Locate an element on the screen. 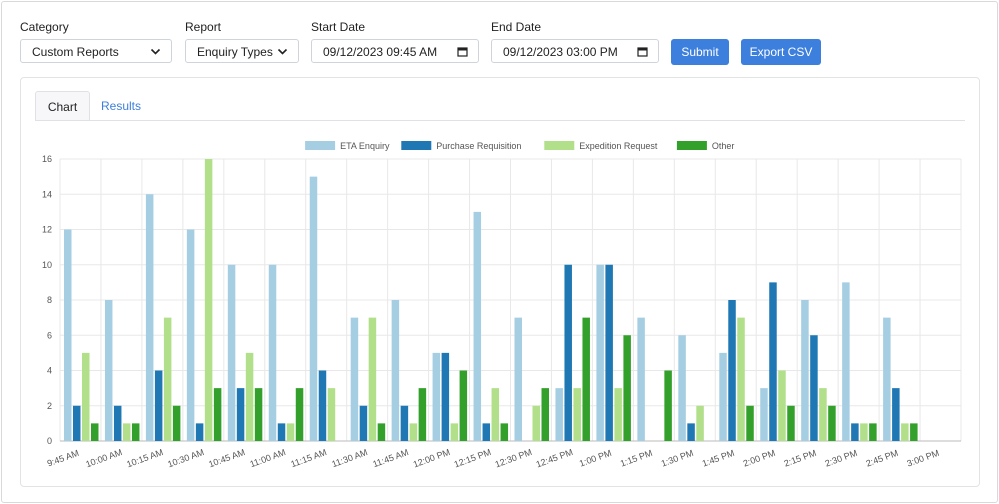  x-tick-label: 9:45 AM is located at coordinates (63, 458).